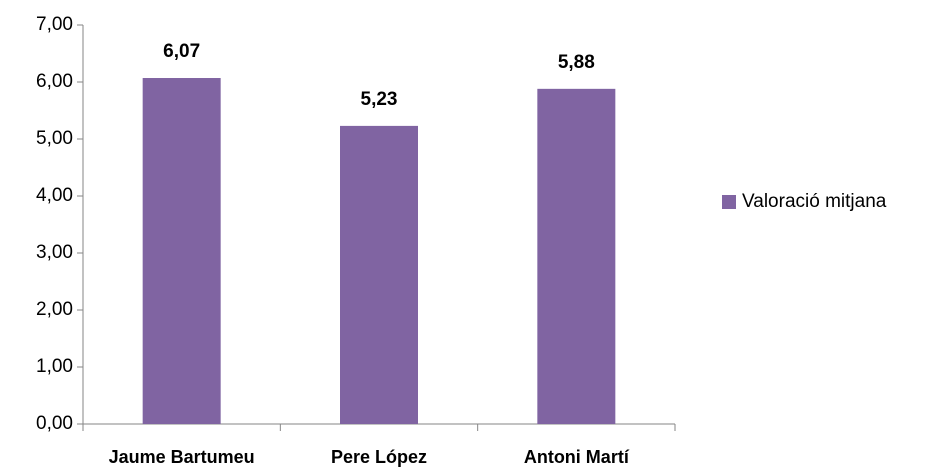  Describe the element at coordinates (379, 457) in the screenshot. I see `x-tick-label: Pere López` at that location.